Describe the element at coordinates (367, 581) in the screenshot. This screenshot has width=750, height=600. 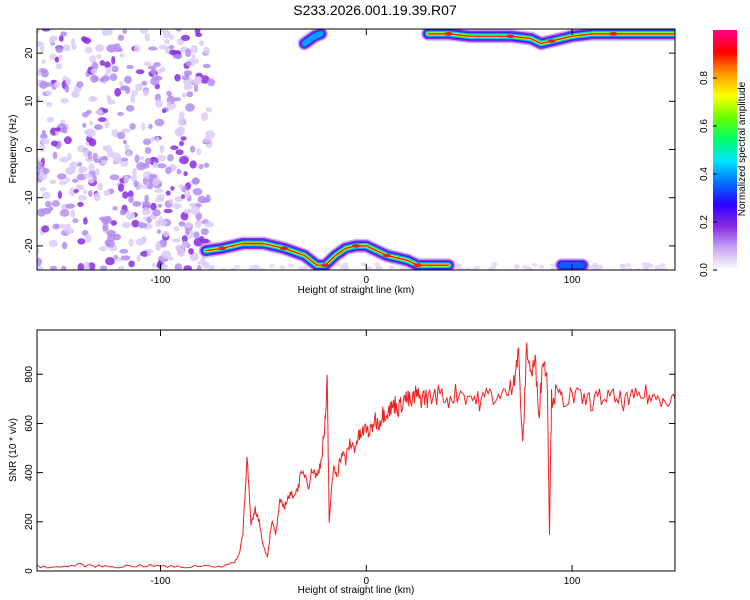
I see `x-tick-label: 0` at that location.